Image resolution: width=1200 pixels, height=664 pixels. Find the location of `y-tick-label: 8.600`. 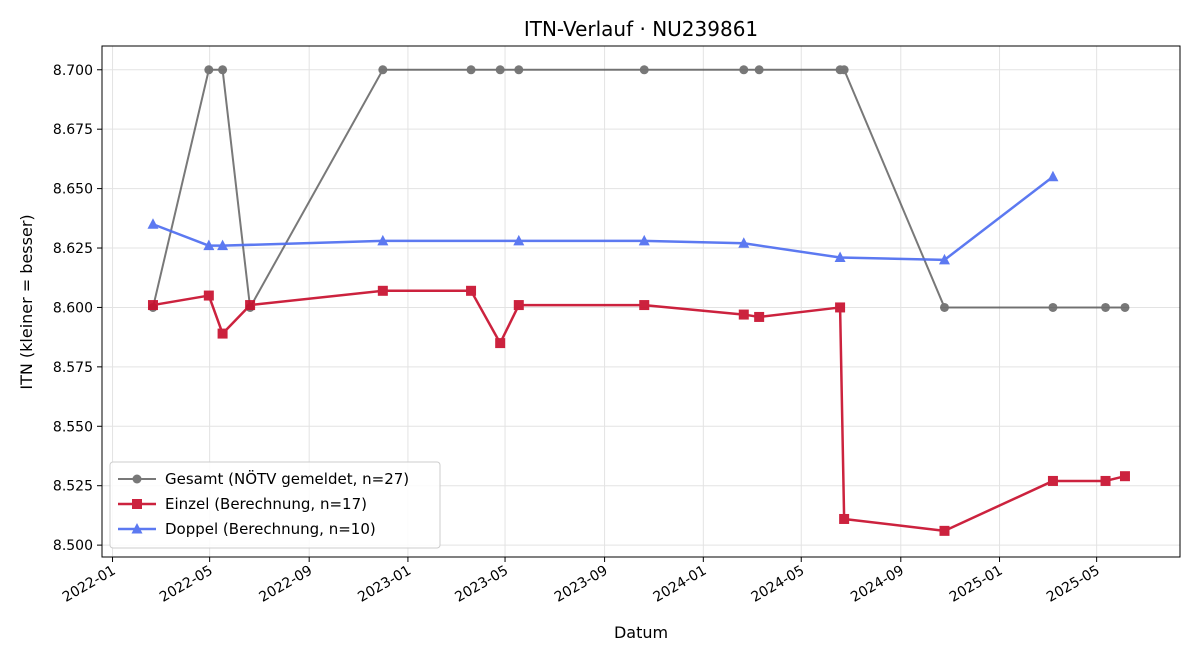

y-tick-label: 8.600 is located at coordinates (73, 308).